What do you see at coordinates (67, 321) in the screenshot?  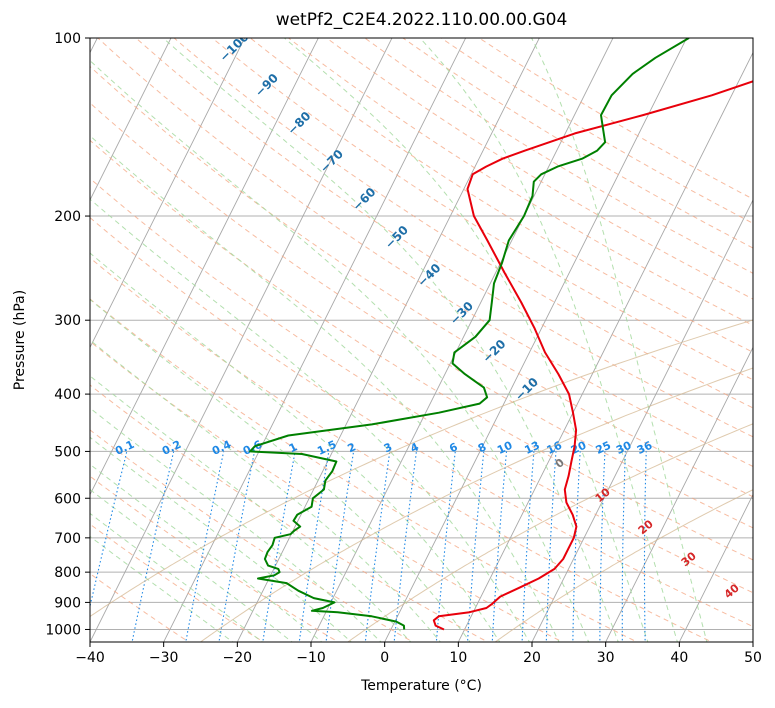 I see `y-tick-label: 300` at bounding box center [67, 321].